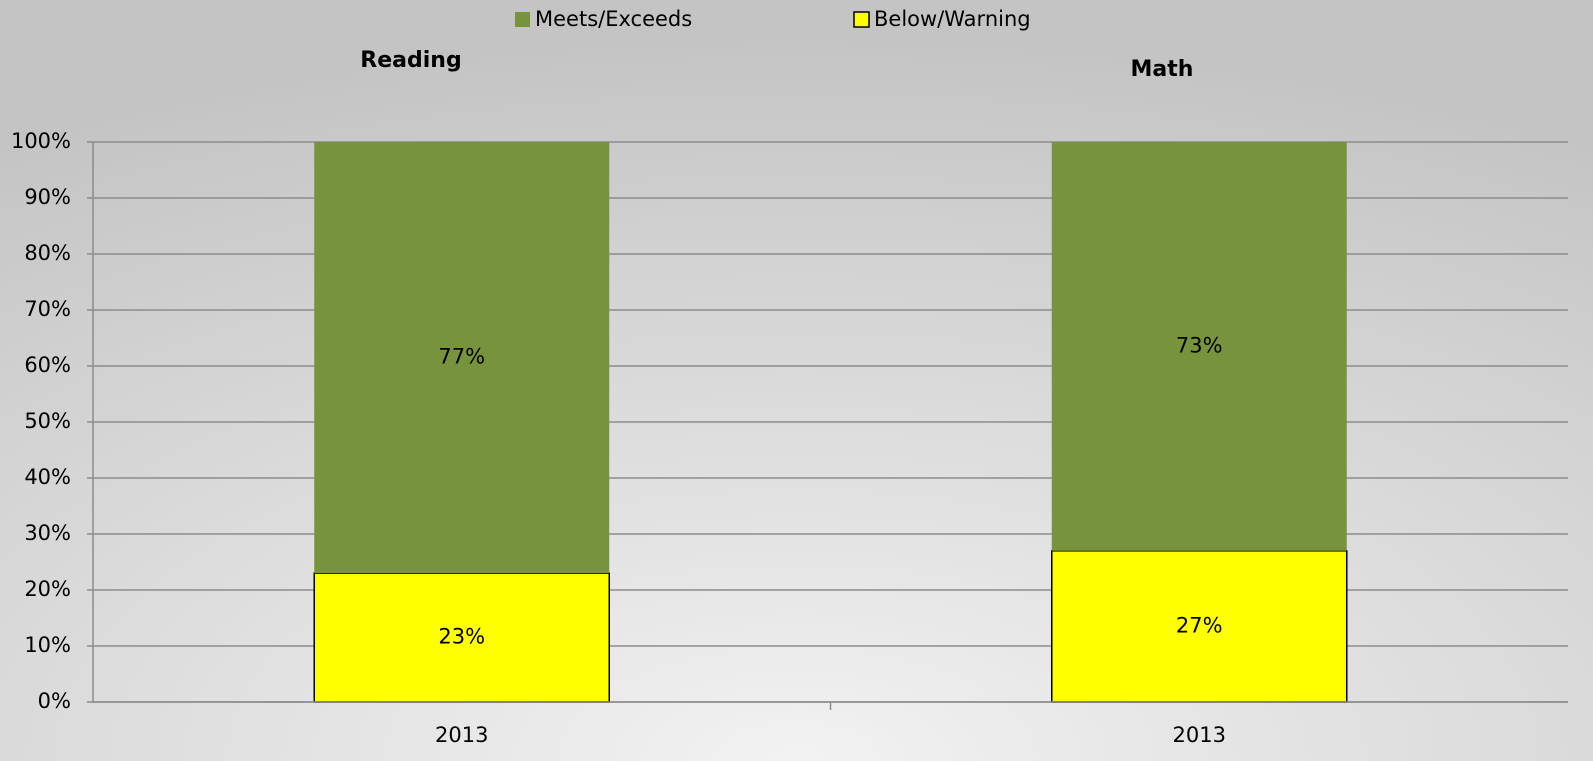  What do you see at coordinates (47, 421) in the screenshot?
I see `y-tick-label: 50%` at bounding box center [47, 421].